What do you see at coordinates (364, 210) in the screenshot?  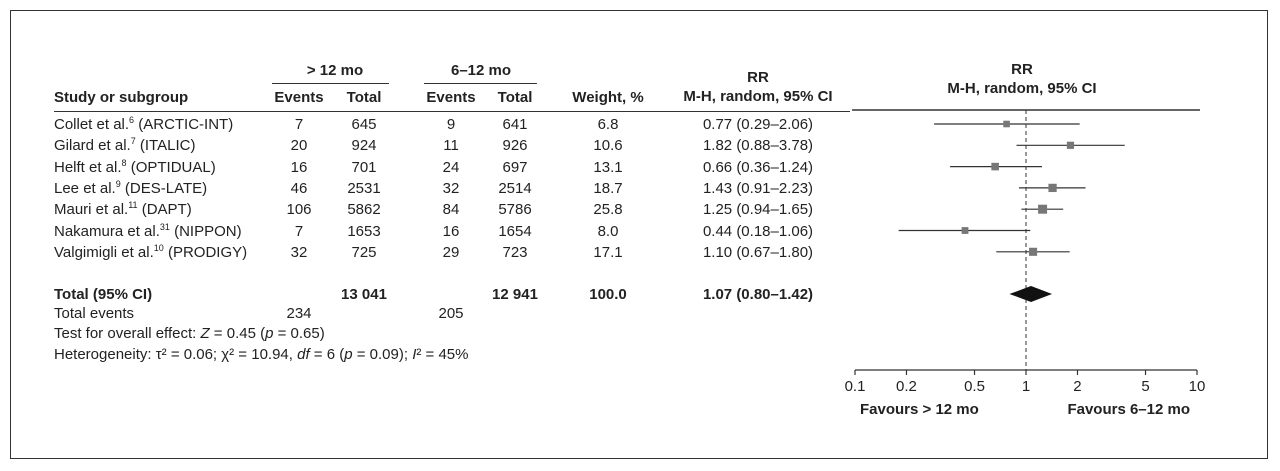 I see `total1-cell: 5862` at bounding box center [364, 210].